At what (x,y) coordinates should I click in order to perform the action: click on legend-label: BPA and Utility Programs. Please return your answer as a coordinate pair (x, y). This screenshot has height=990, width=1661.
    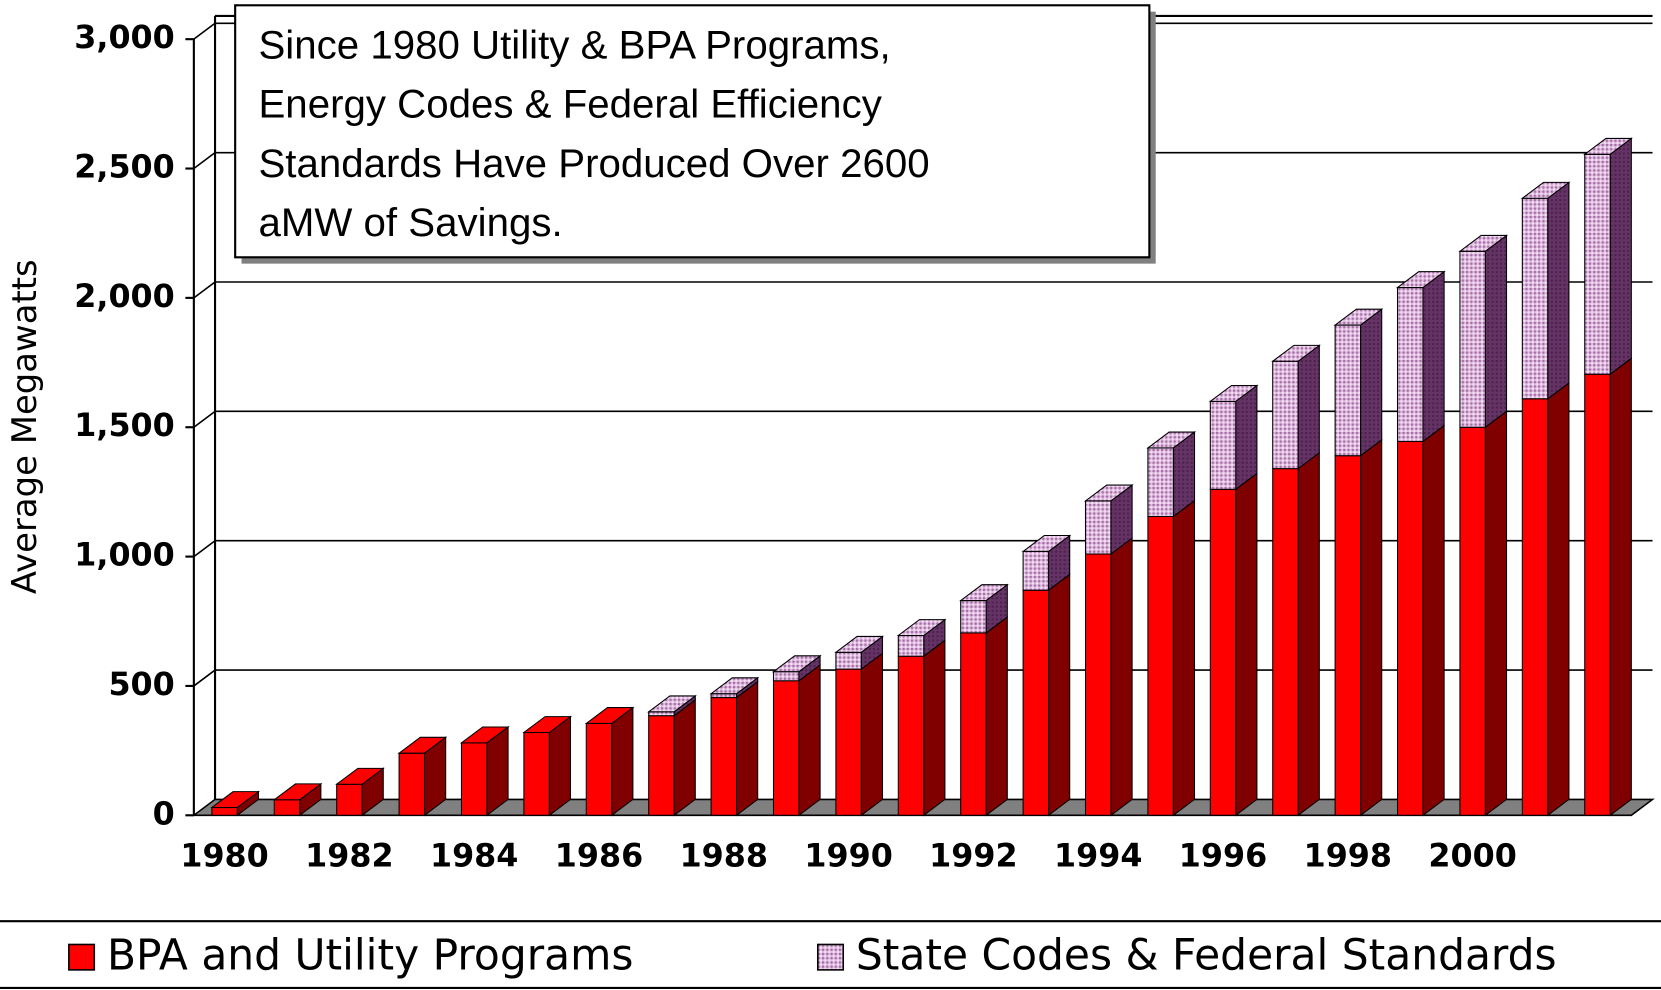
    Looking at the image, I should click on (370, 955).